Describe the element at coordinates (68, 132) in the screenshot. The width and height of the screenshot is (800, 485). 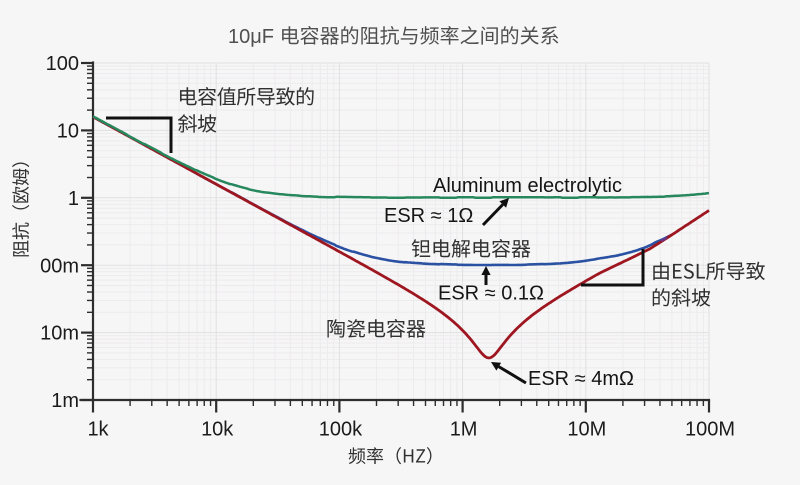
I see `svg-text: 10` at that location.